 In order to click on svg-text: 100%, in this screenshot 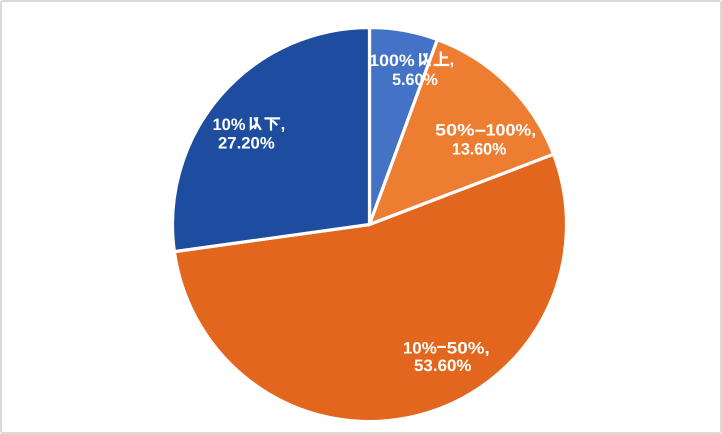, I will do `click(511, 131)`.